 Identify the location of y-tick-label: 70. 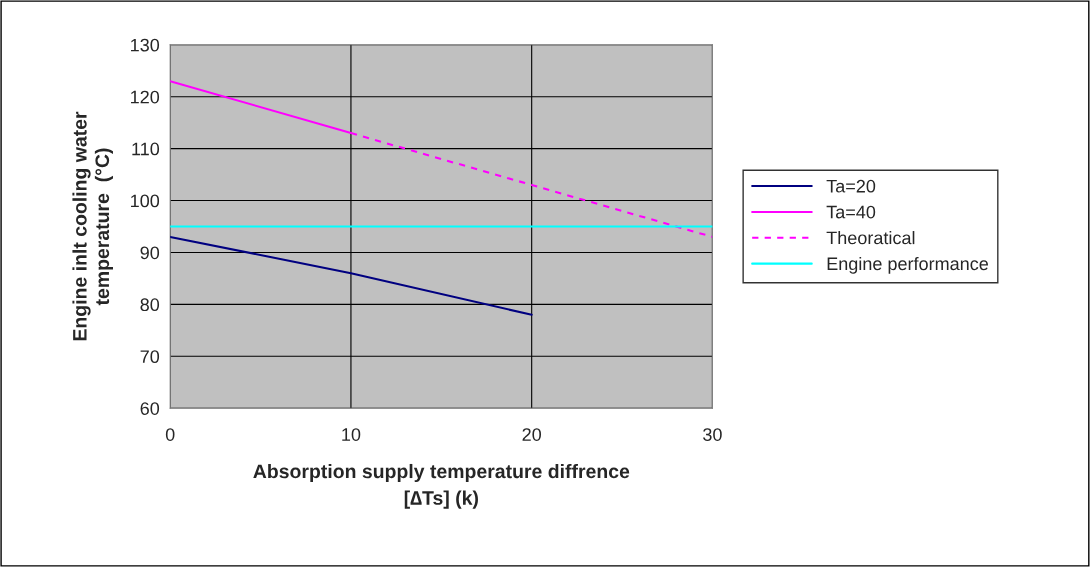
(150, 357).